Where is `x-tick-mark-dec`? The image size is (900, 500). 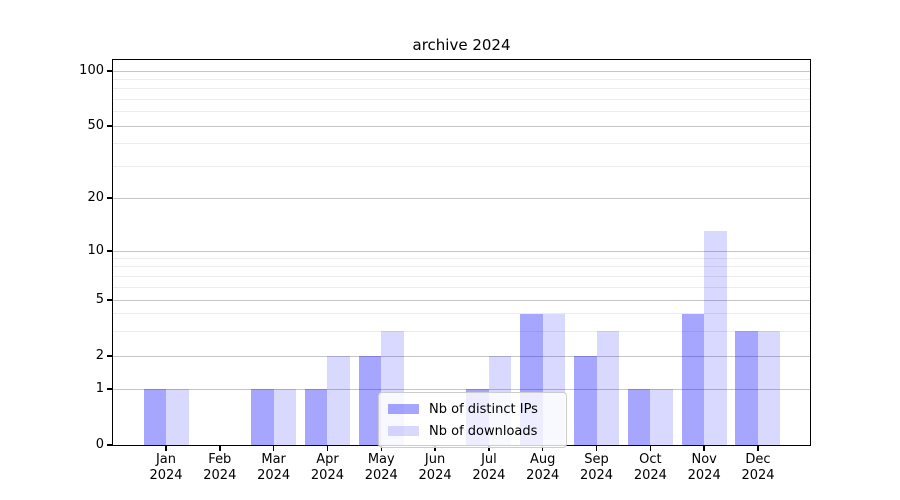 x-tick-mark-dec is located at coordinates (758, 448).